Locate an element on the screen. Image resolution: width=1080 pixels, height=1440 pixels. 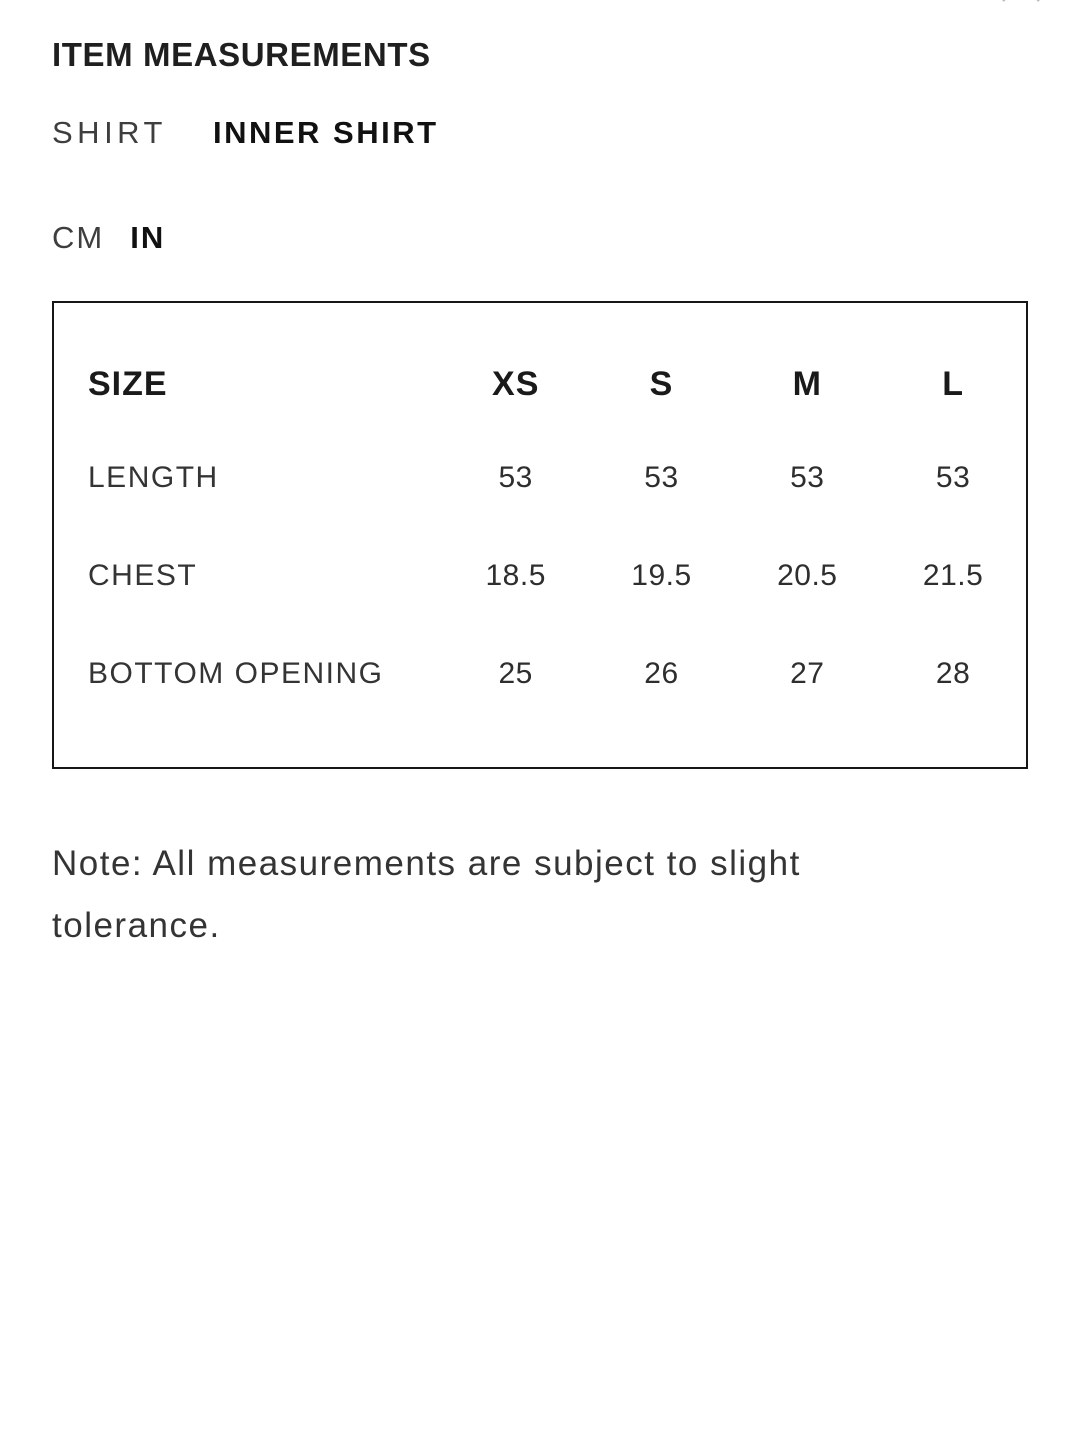
table-row-length: LENGTH 53 53 53 53 is located at coordinates (540, 478).